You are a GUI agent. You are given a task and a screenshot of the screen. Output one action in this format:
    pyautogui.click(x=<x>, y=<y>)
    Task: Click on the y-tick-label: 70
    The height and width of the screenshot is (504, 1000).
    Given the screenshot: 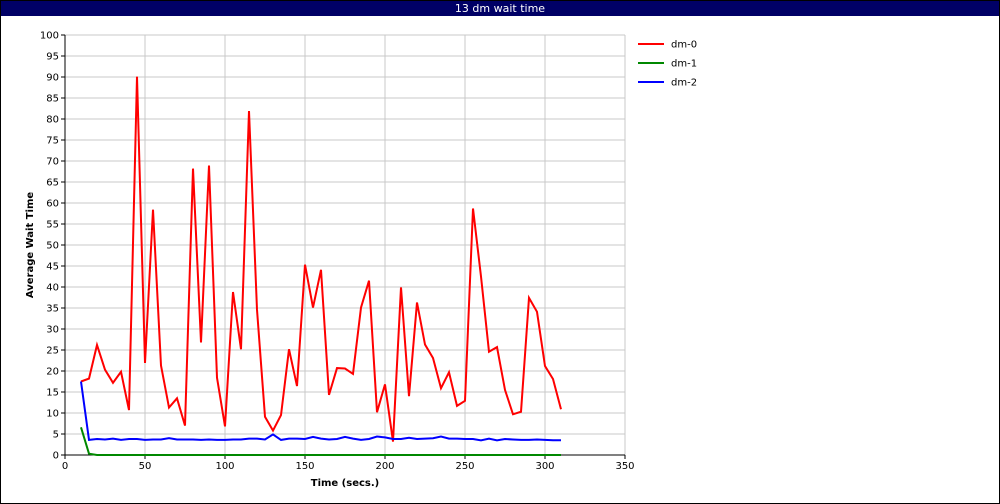 What is the action you would take?
    pyautogui.click(x=52, y=162)
    